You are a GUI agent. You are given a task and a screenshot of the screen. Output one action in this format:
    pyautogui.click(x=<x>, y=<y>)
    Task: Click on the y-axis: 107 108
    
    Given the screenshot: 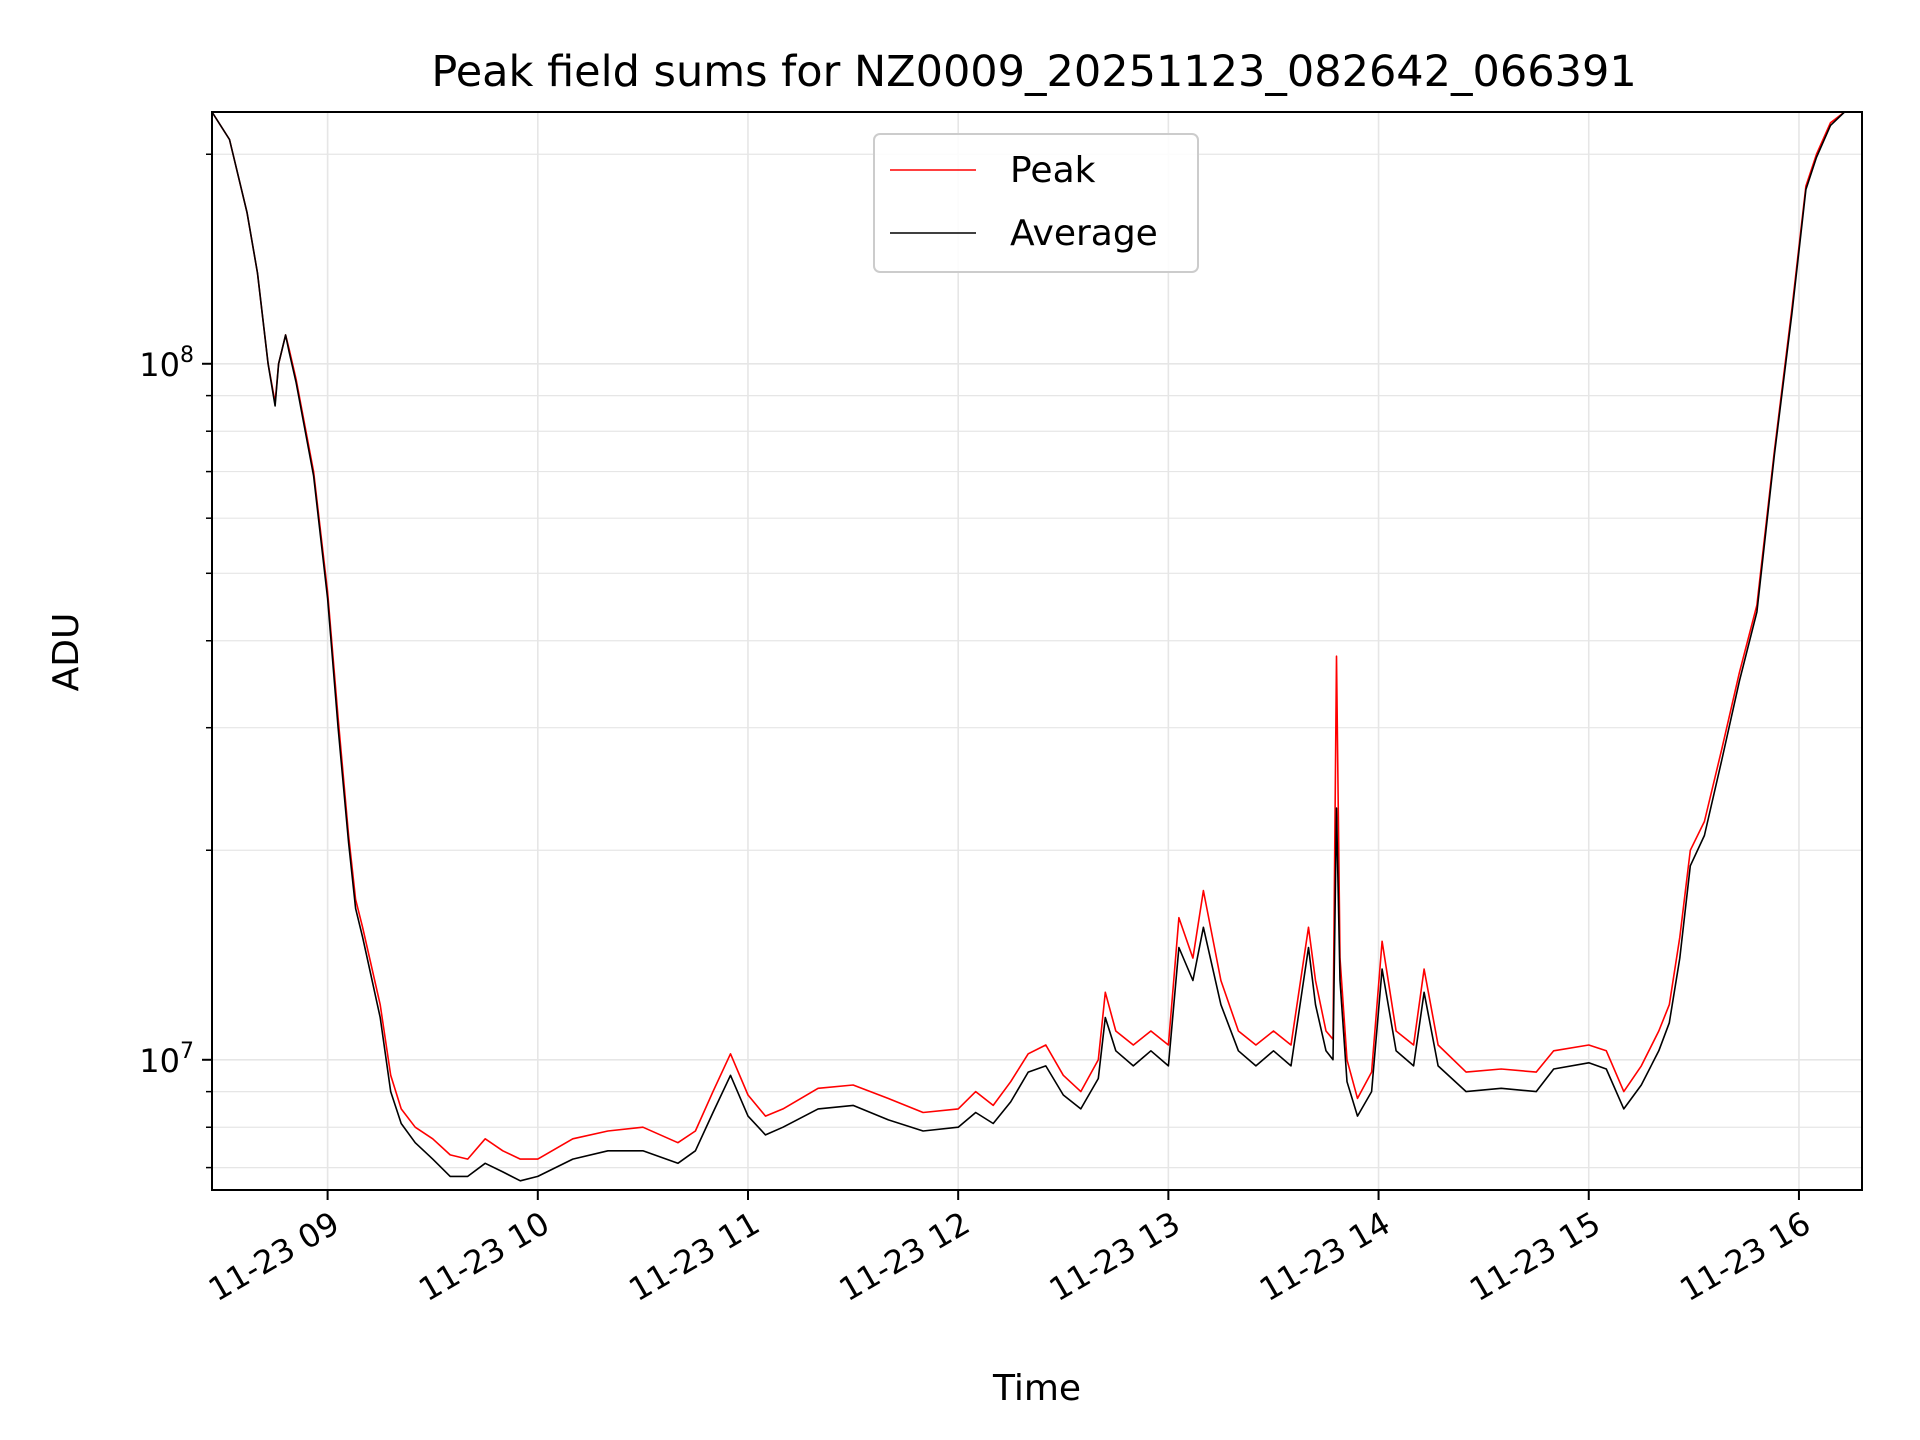 What is the action you would take?
    pyautogui.click(x=175, y=661)
    